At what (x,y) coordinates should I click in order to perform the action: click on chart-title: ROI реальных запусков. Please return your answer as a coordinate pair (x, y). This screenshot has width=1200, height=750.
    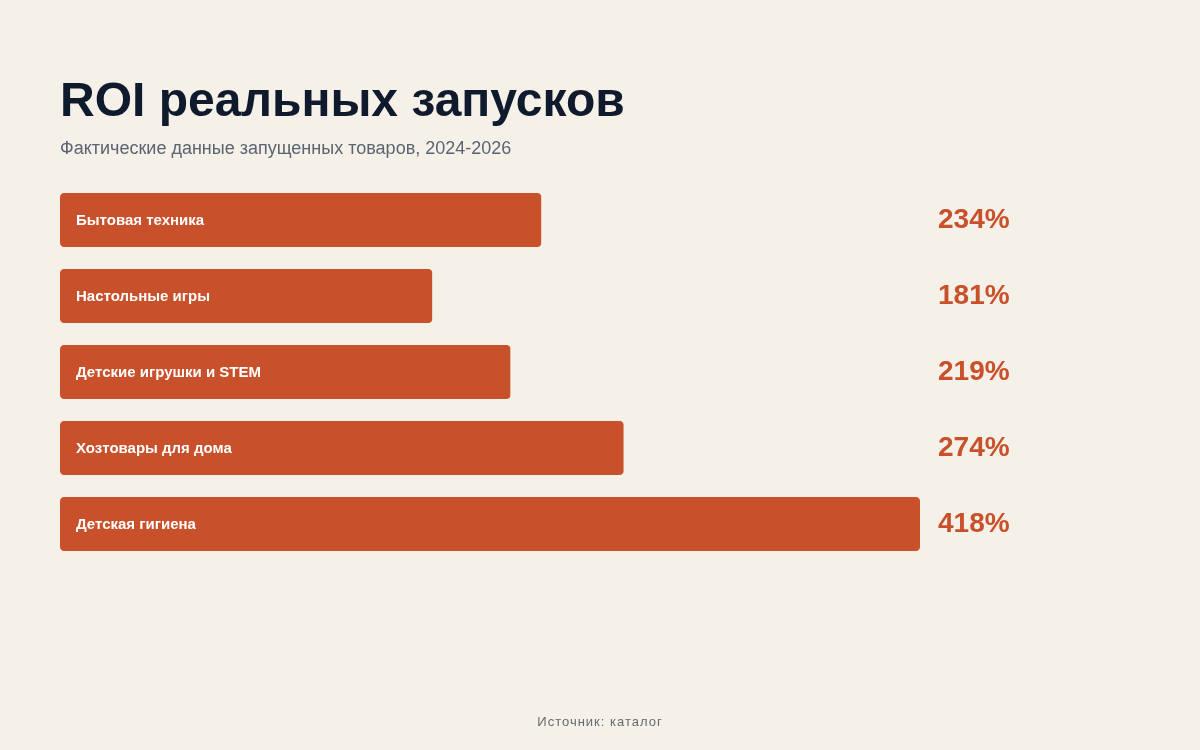
    Looking at the image, I should click on (342, 99).